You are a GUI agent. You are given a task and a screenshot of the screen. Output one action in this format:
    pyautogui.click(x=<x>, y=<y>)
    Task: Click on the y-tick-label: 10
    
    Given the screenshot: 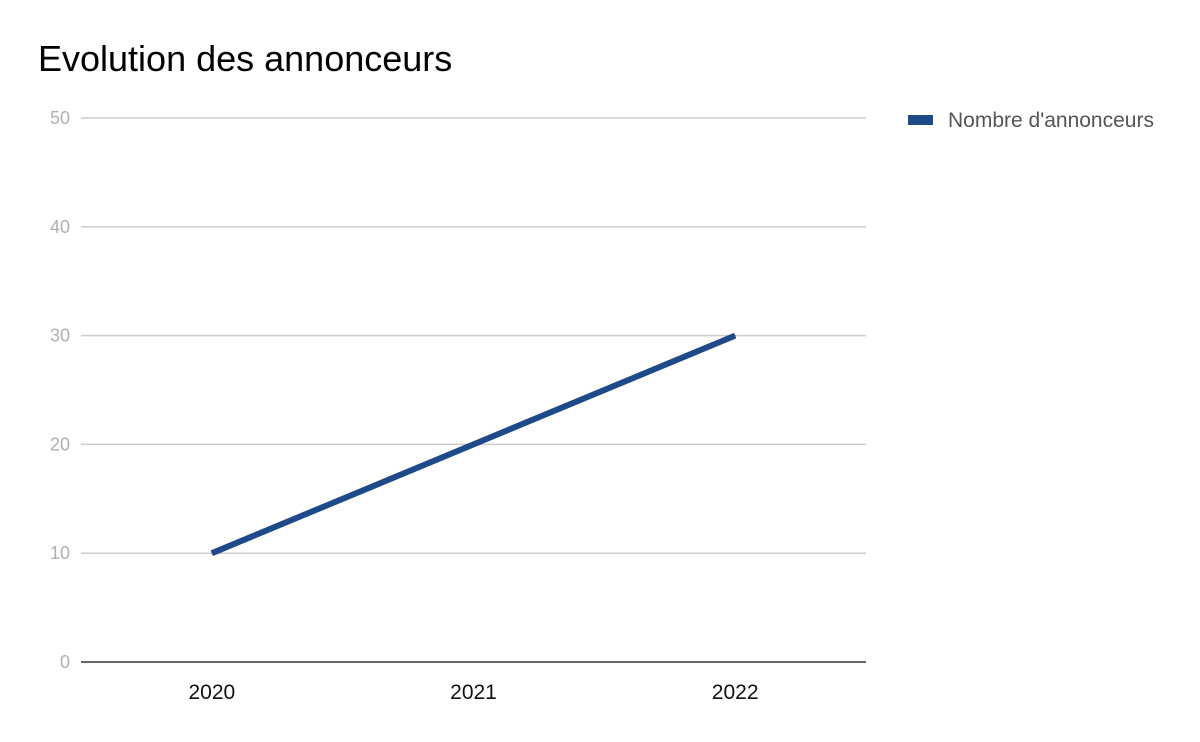 What is the action you would take?
    pyautogui.click(x=60, y=553)
    